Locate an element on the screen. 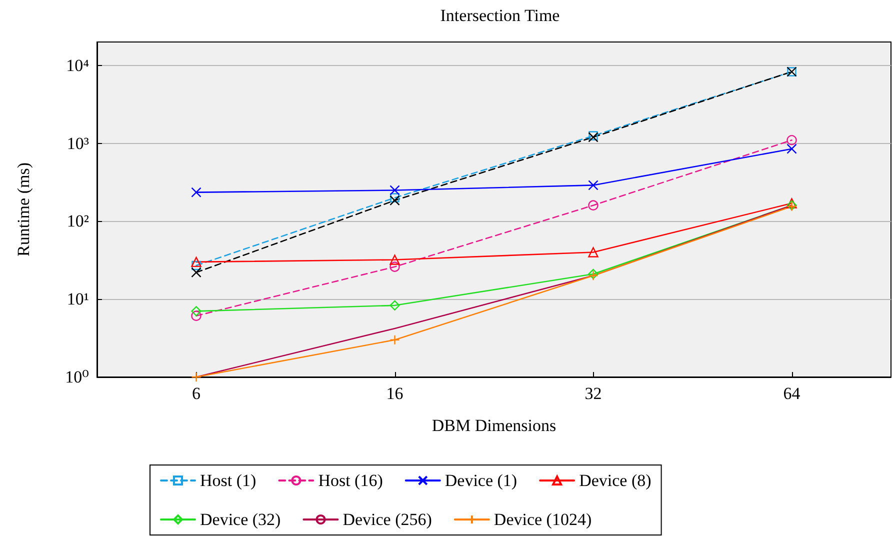 The width and height of the screenshot is (893, 539). x-tick-label: 16 is located at coordinates (395, 393).